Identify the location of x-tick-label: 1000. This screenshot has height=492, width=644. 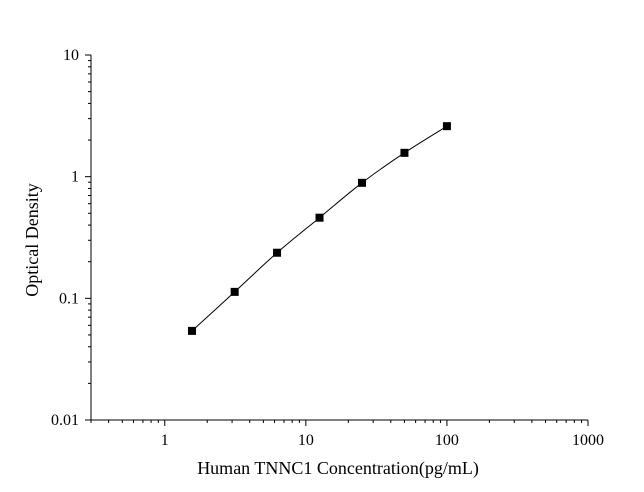
(588, 440).